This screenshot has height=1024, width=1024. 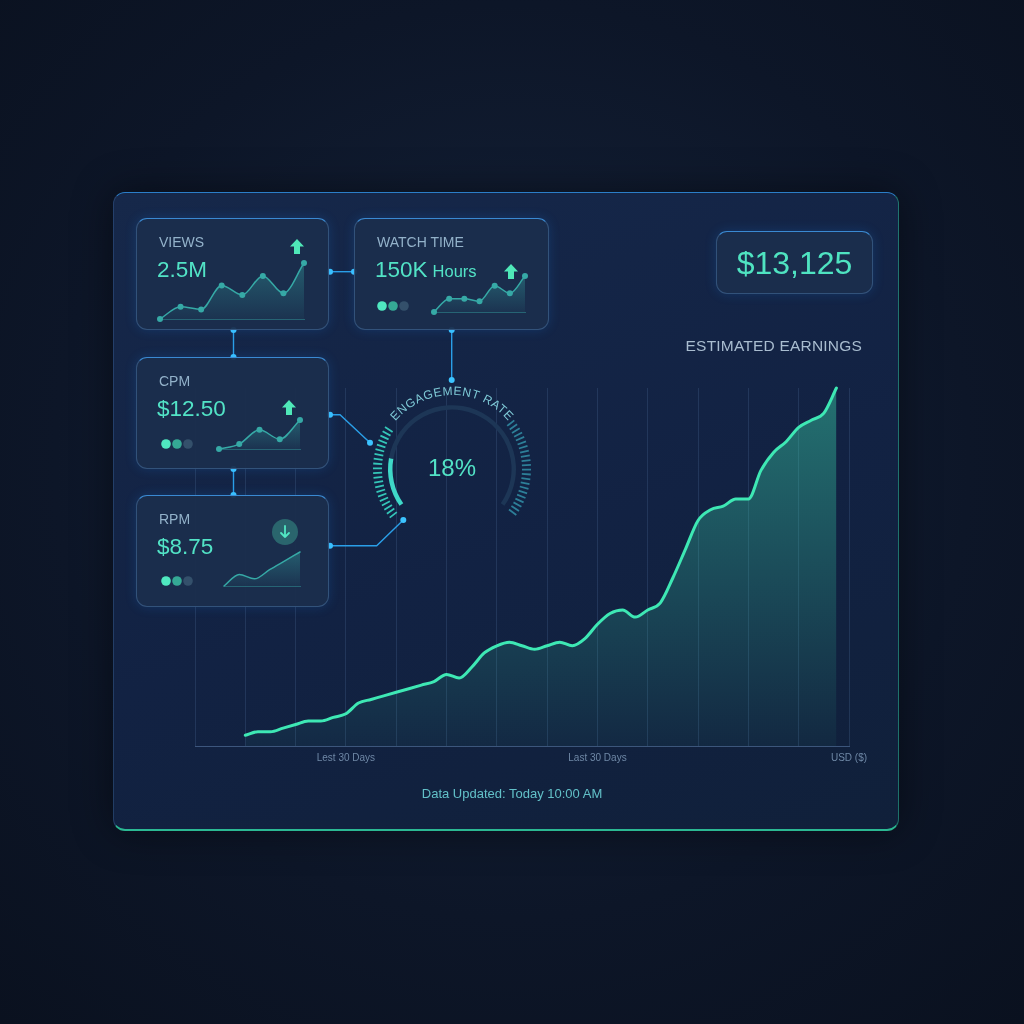 I want to click on chart-title: WATCH TIME, so click(x=420, y=242).